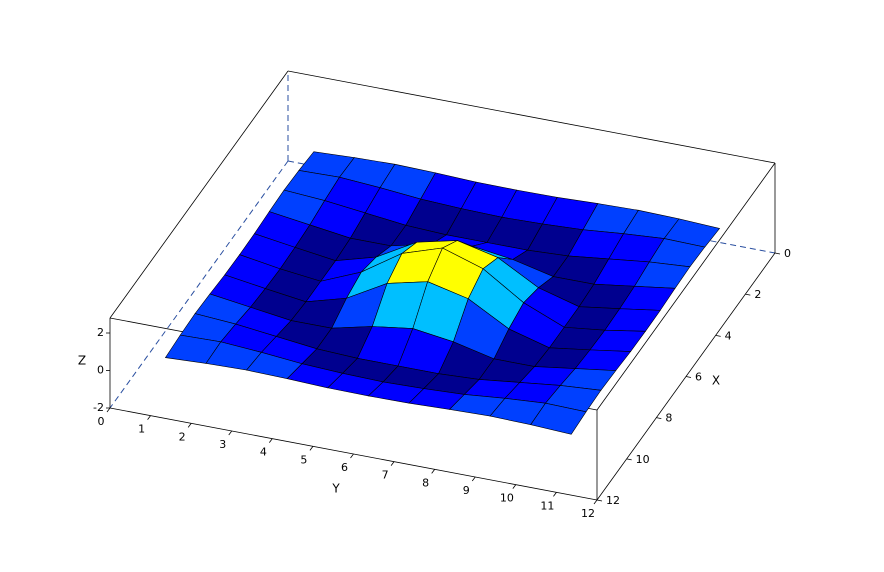 The width and height of the screenshot is (884, 572). What do you see at coordinates (222, 444) in the screenshot?
I see `y-tick-label: 3` at bounding box center [222, 444].